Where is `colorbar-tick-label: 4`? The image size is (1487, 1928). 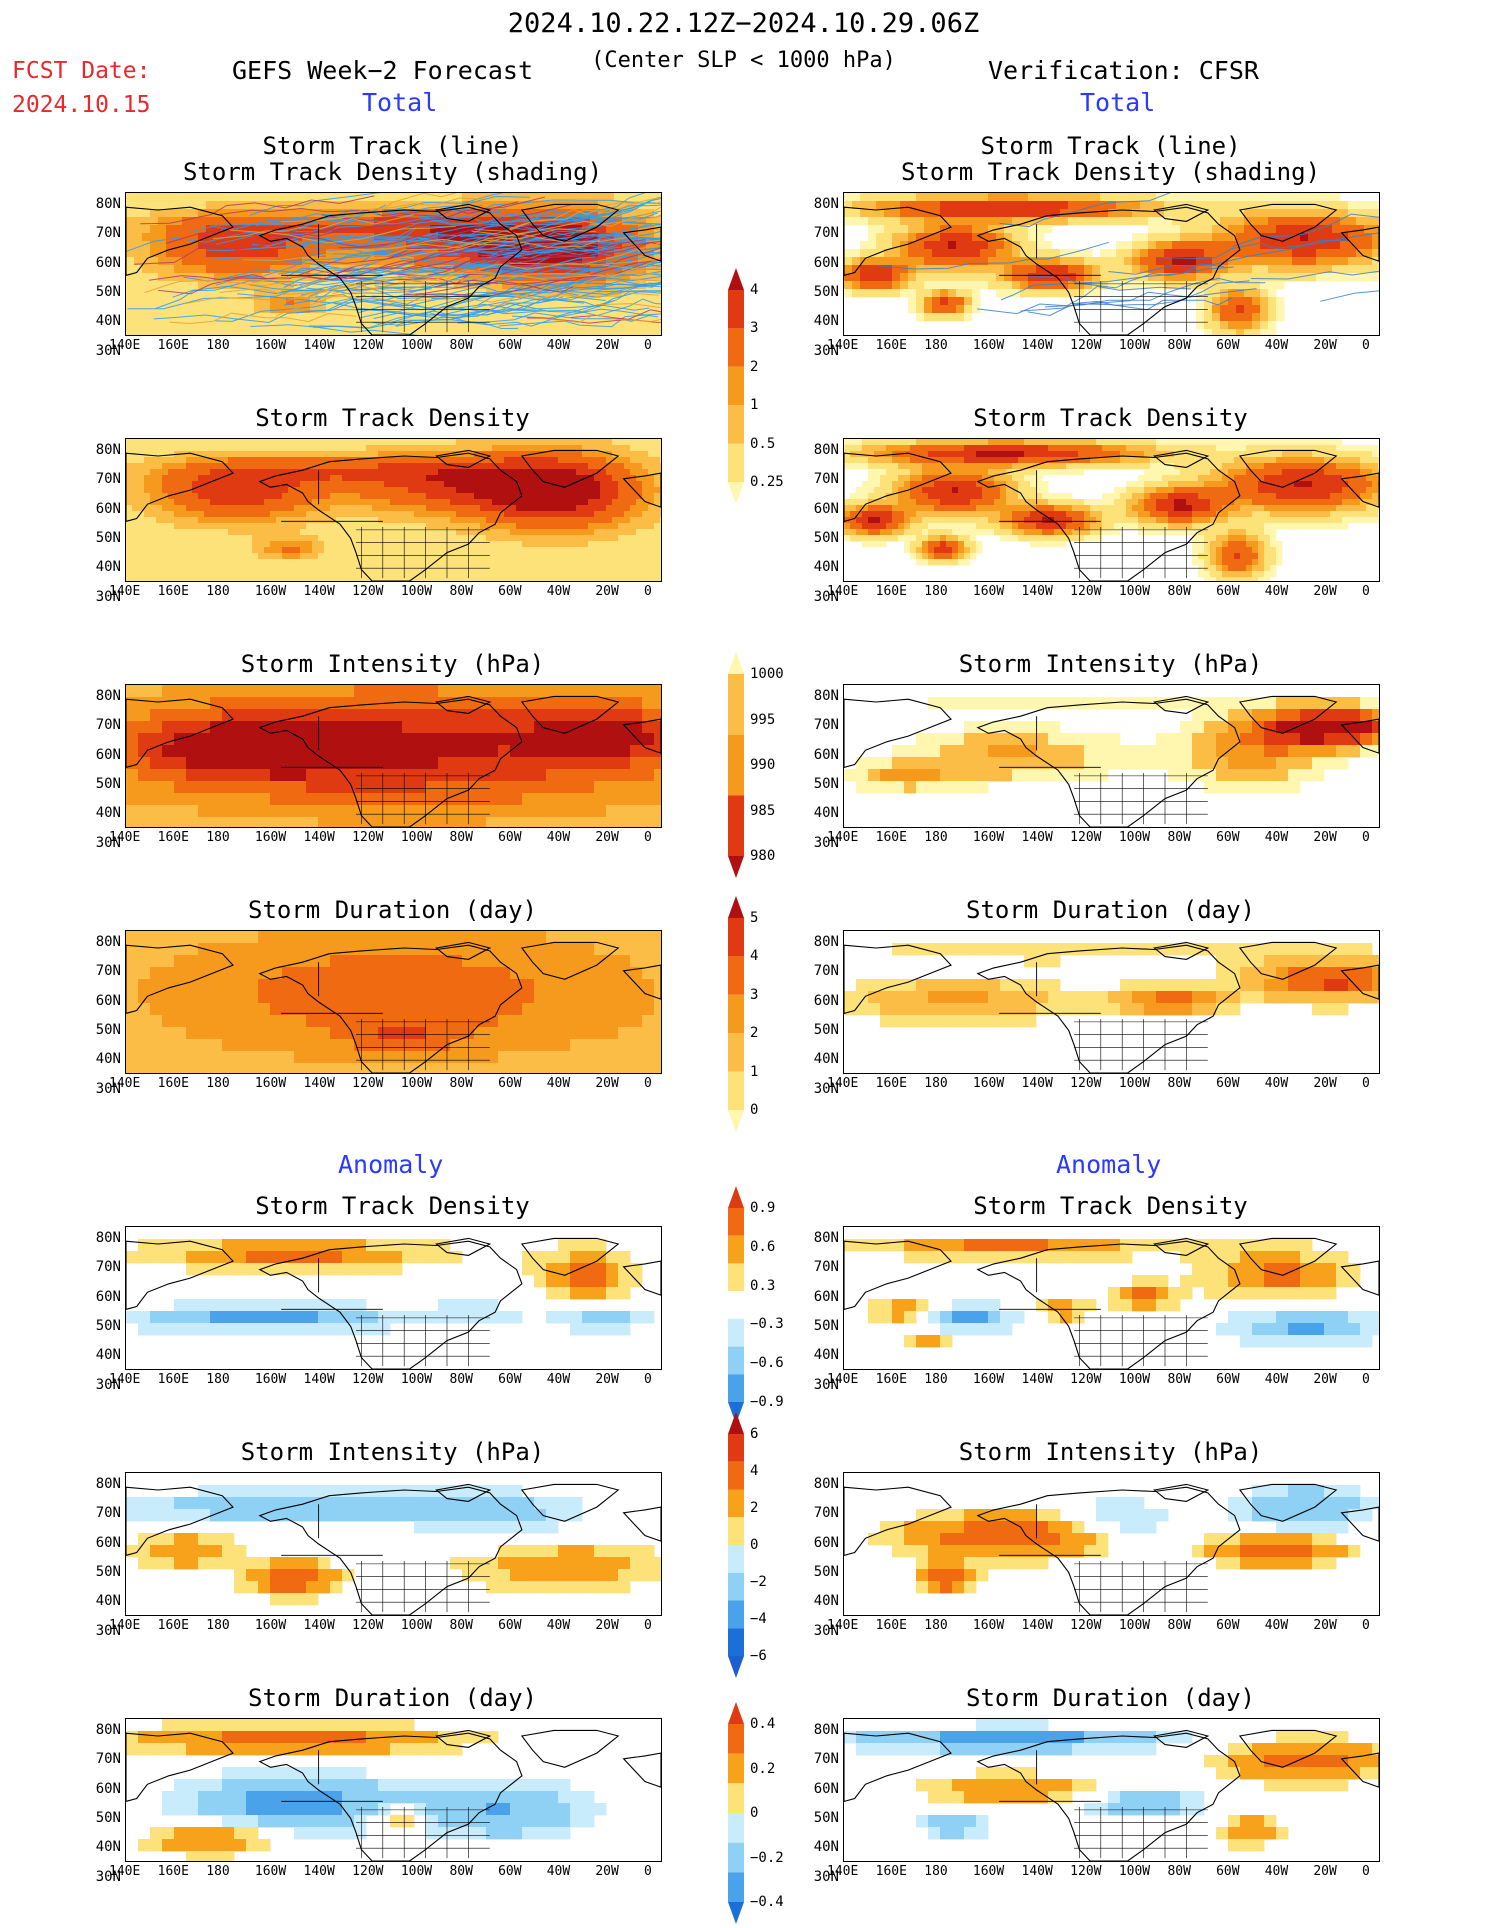 colorbar-tick-label: 4 is located at coordinates (754, 290).